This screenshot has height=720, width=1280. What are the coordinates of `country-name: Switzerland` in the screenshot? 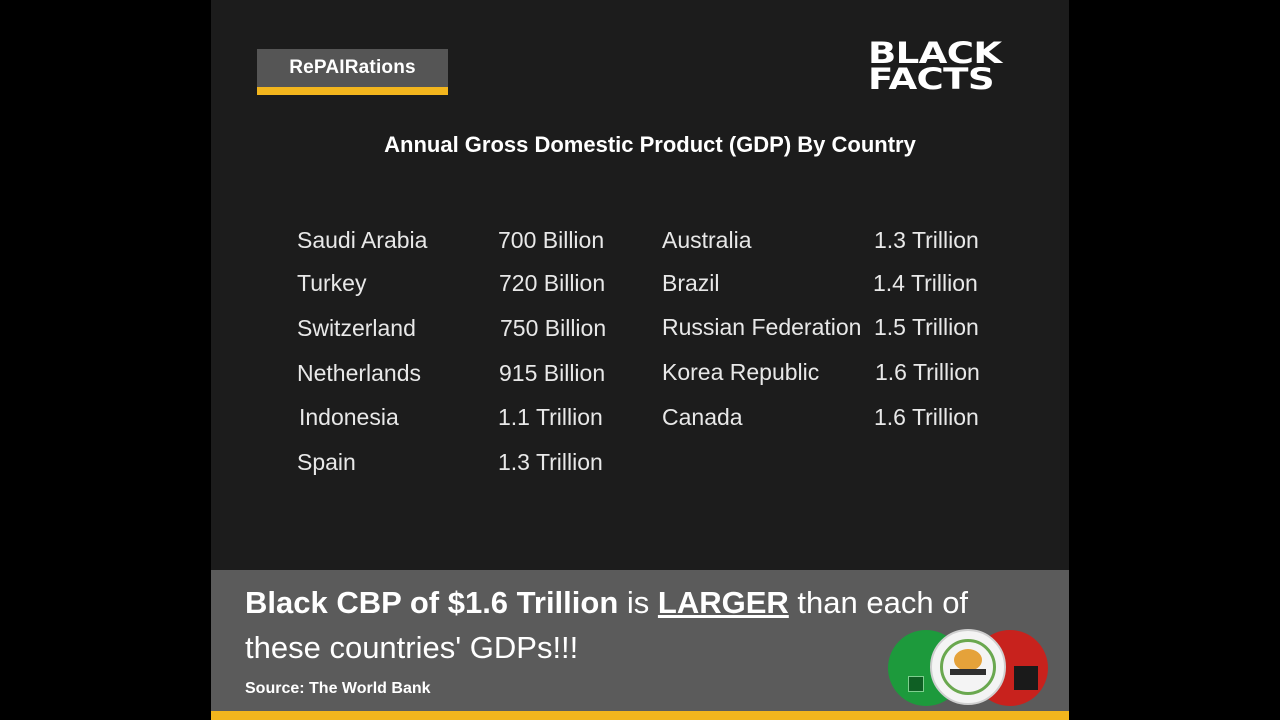 It's located at (356, 328).